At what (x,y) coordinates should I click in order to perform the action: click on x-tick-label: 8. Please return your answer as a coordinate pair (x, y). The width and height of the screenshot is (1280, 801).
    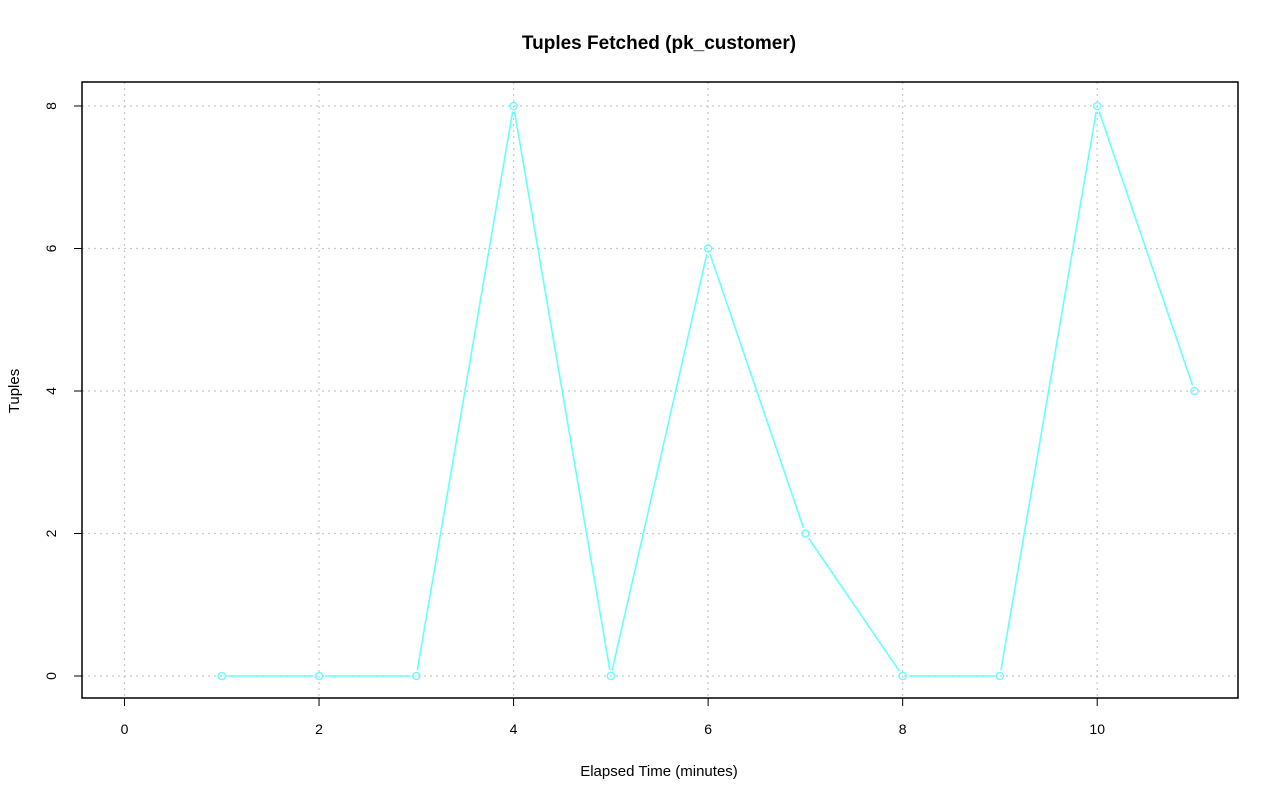
    Looking at the image, I should click on (903, 729).